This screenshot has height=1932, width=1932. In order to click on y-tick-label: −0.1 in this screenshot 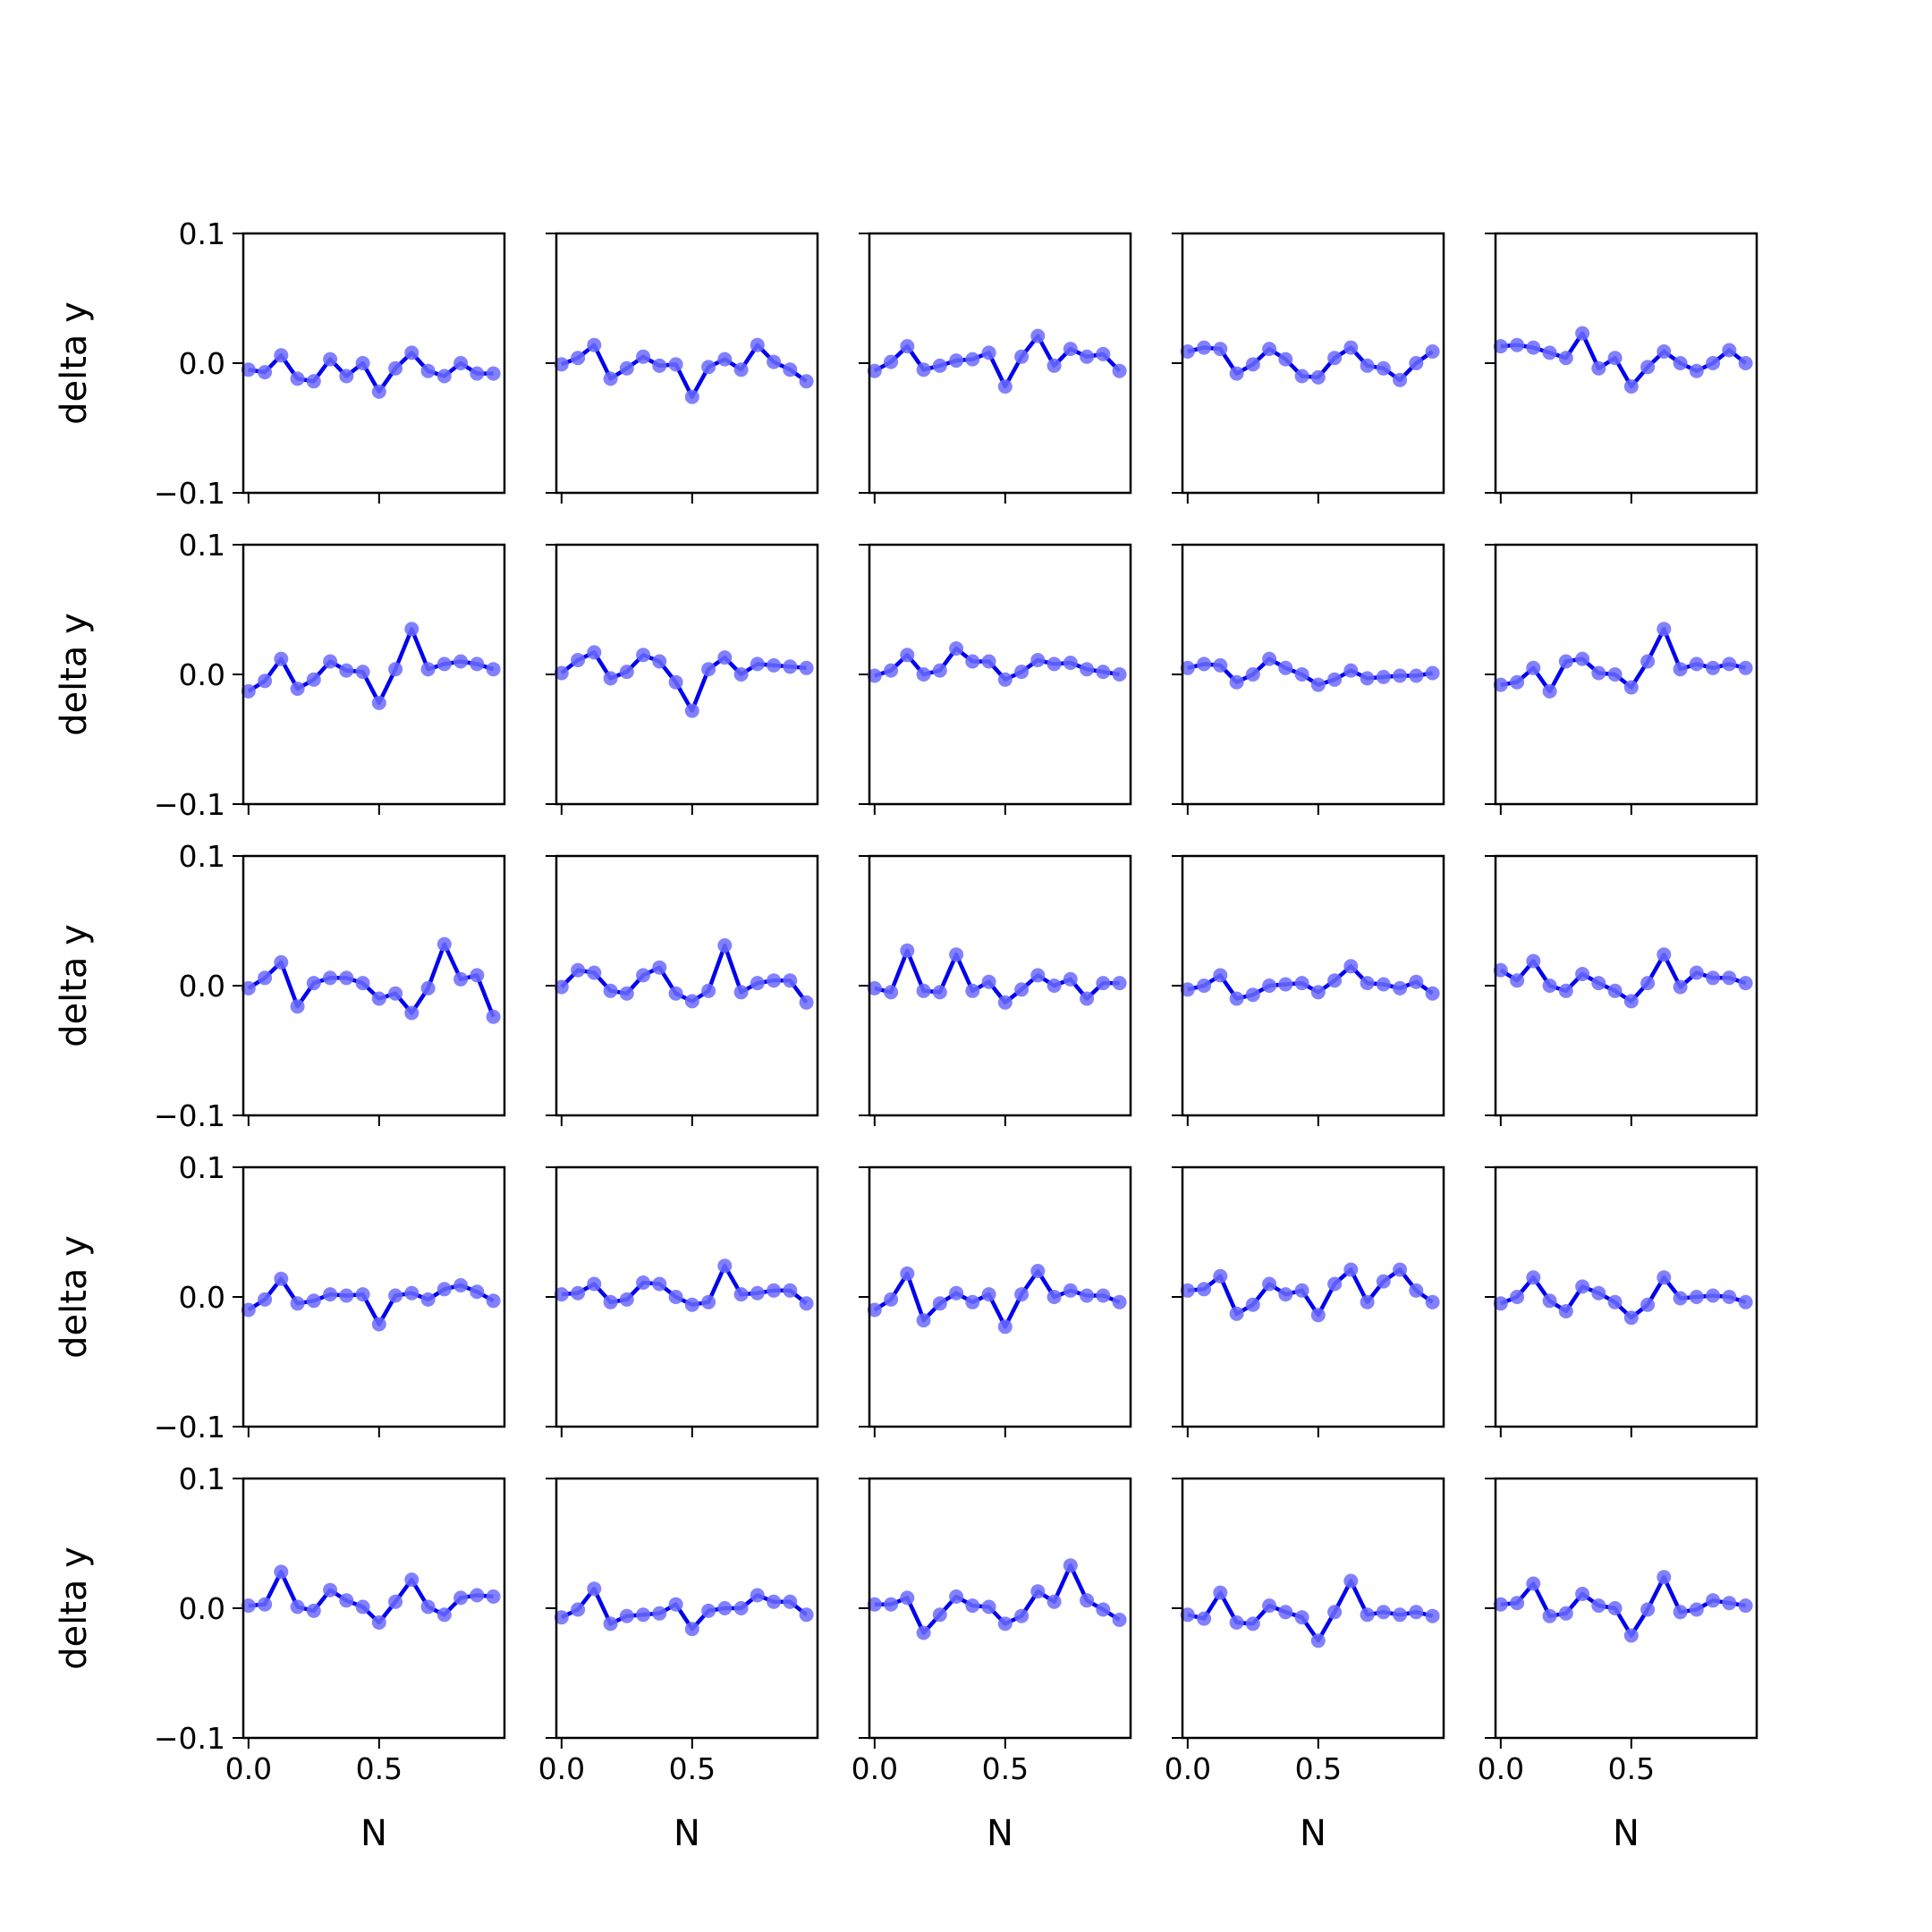, I will do `click(189, 1738)`.